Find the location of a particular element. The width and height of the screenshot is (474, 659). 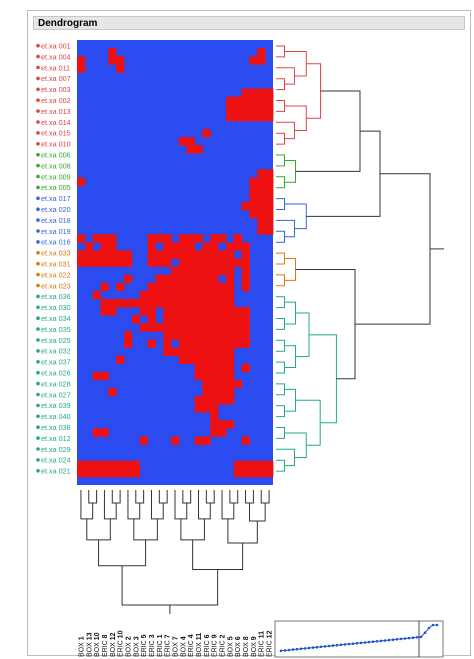

column-label: ERIC 12 is located at coordinates (270, 643).